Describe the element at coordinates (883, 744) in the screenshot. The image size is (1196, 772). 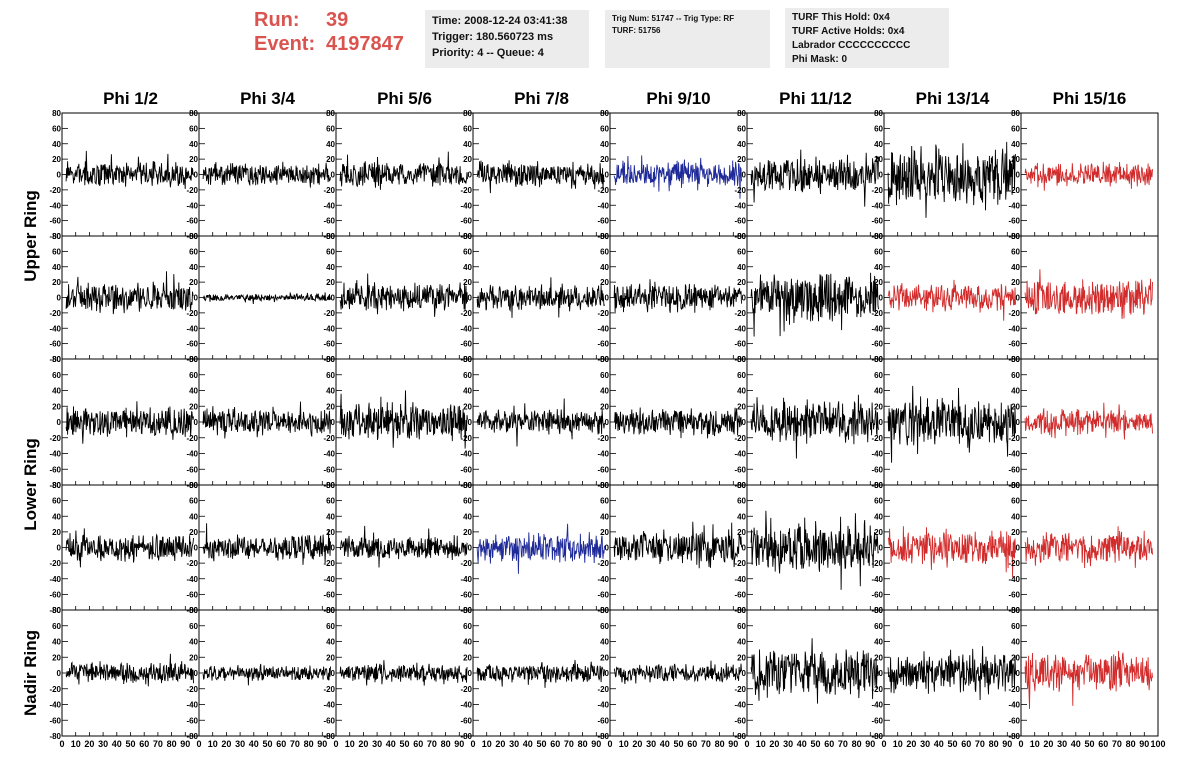
I see `x-tick-label: 0` at that location.